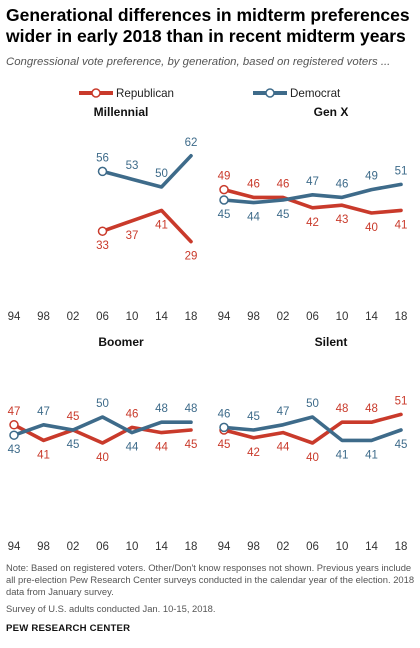 The height and width of the screenshot is (648, 420). Describe the element at coordinates (96, 93) in the screenshot. I see `legend-republican-swatch` at that location.